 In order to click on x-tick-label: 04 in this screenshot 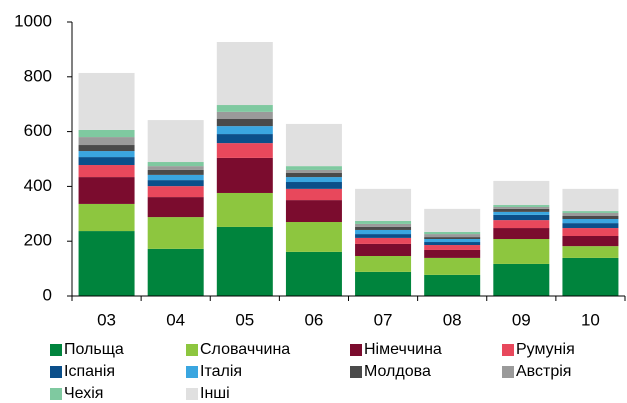, I will do `click(175, 319)`.